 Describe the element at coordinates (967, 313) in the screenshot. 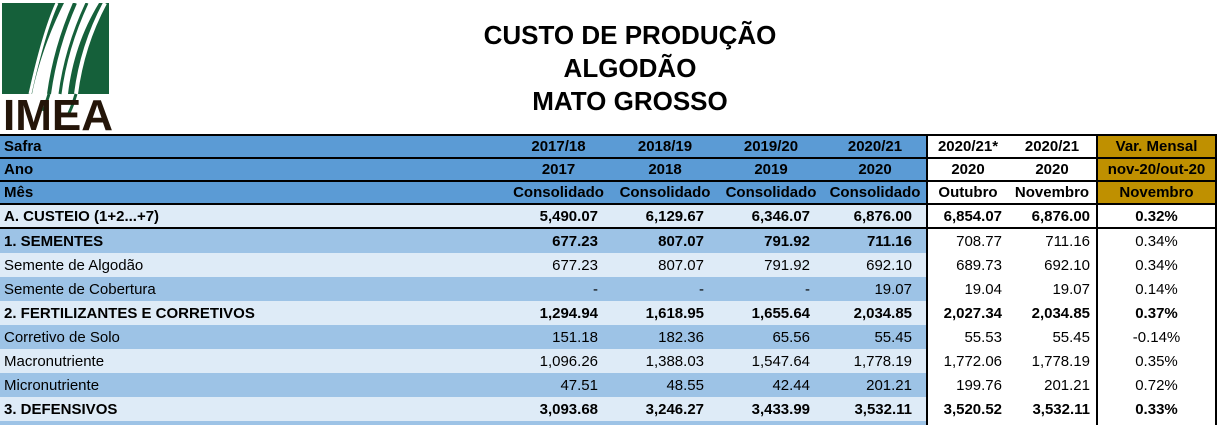

I see `value-cell: 2,027.34` at that location.